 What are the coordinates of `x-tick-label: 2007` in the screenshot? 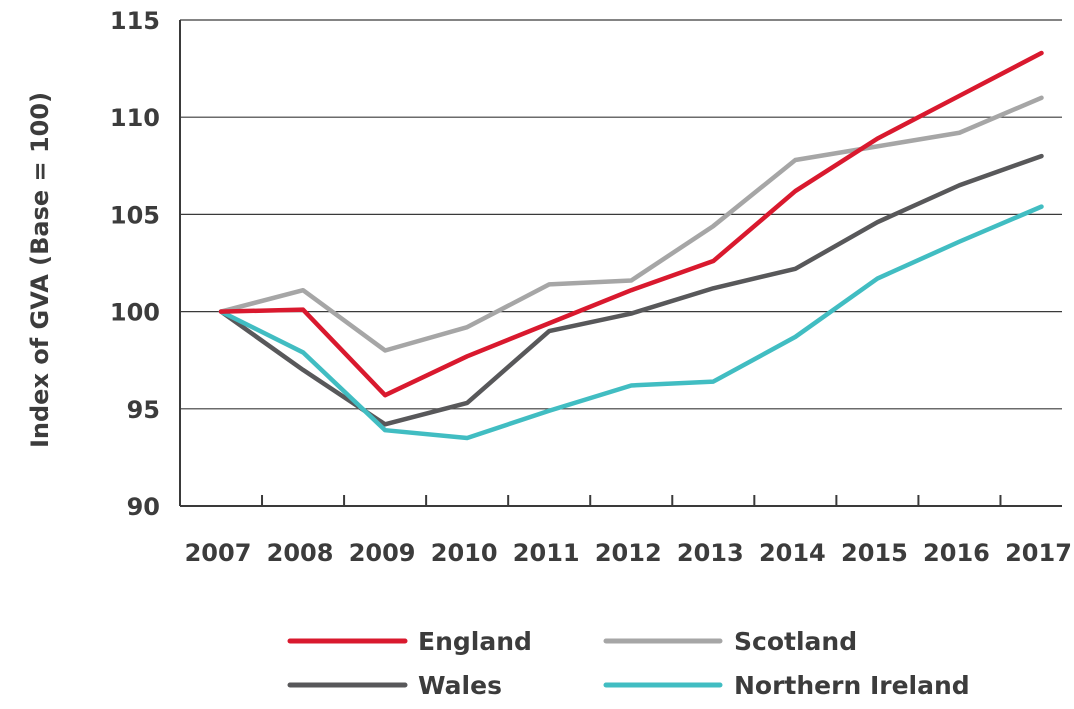 It's located at (218, 553).